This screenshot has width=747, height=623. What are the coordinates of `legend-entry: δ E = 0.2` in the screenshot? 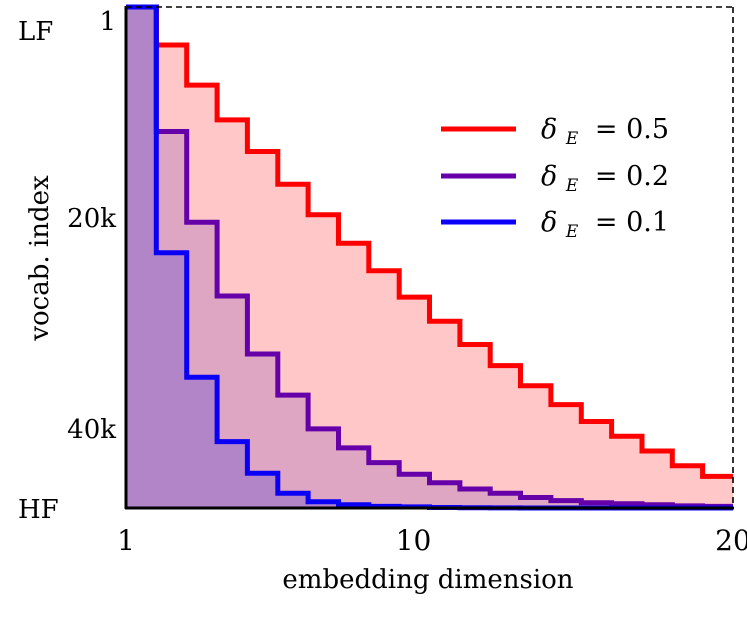 It's located at (555, 179).